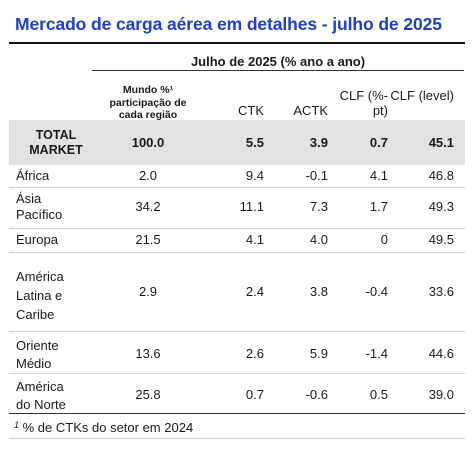 The width and height of the screenshot is (474, 454). Describe the element at coordinates (384, 239) in the screenshot. I see `table-row-clf-pt: 0` at that location.